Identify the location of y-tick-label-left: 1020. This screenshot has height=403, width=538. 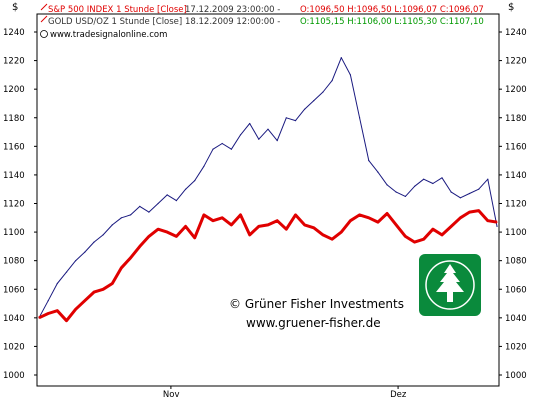
(14, 347).